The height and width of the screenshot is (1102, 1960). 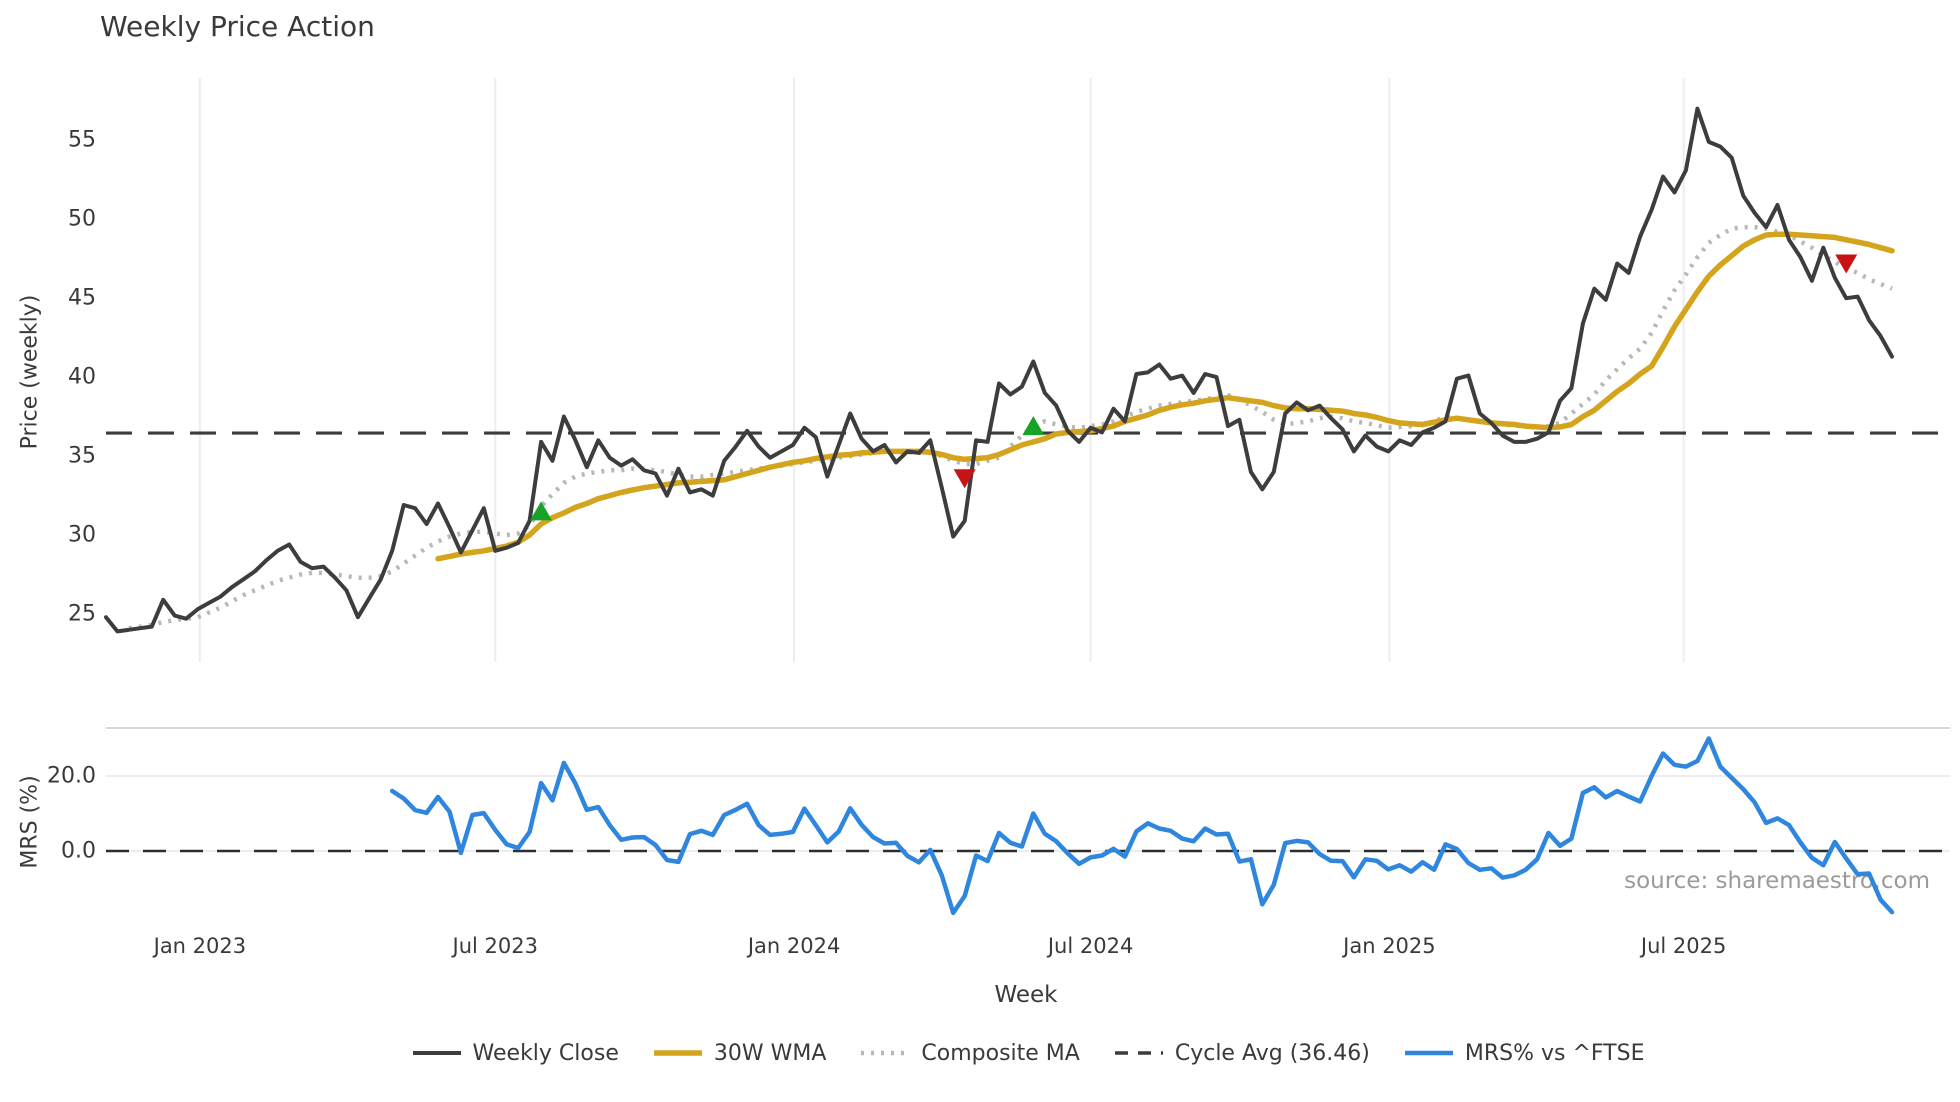 I want to click on legend-label: 30W WMA, so click(x=770, y=1053).